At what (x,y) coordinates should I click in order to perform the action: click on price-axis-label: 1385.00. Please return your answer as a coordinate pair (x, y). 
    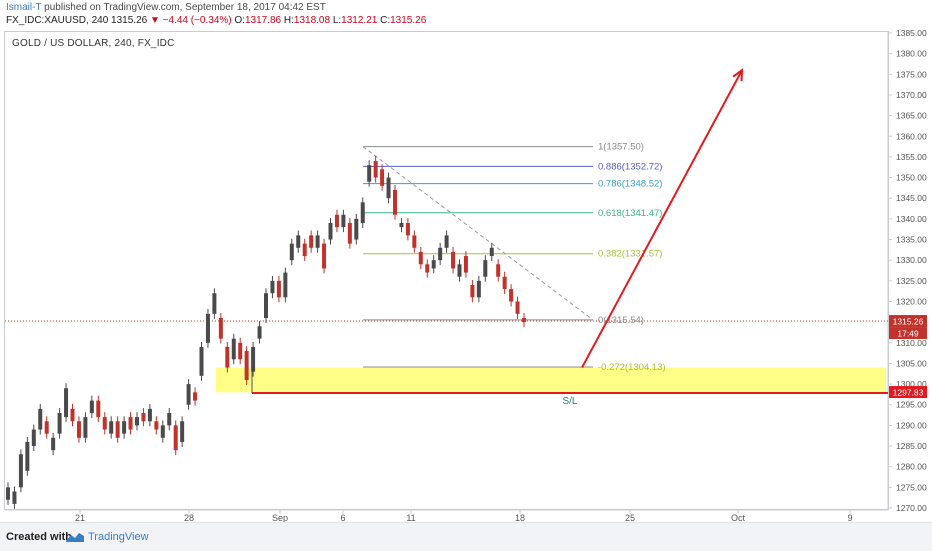
    Looking at the image, I should click on (911, 33).